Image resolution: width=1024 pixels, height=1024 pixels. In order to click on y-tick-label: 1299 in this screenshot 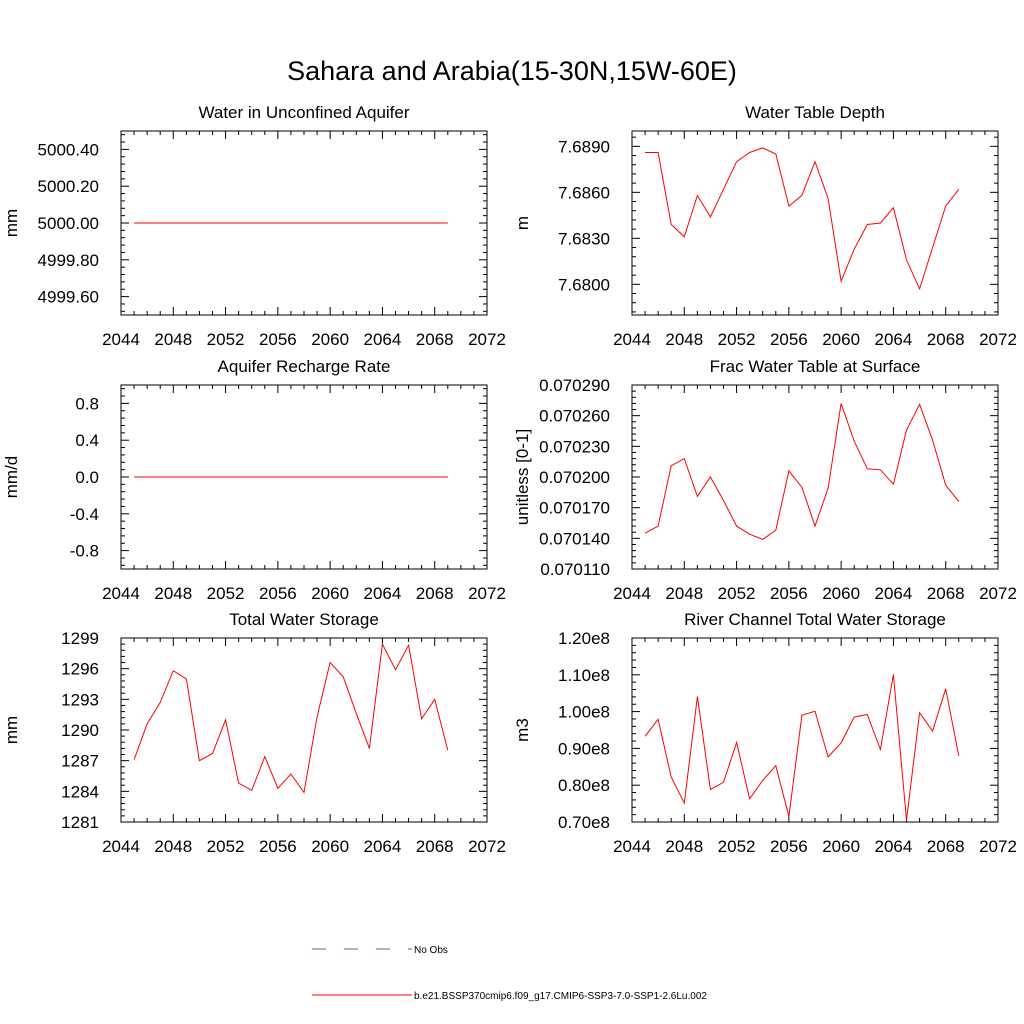, I will do `click(80, 638)`.